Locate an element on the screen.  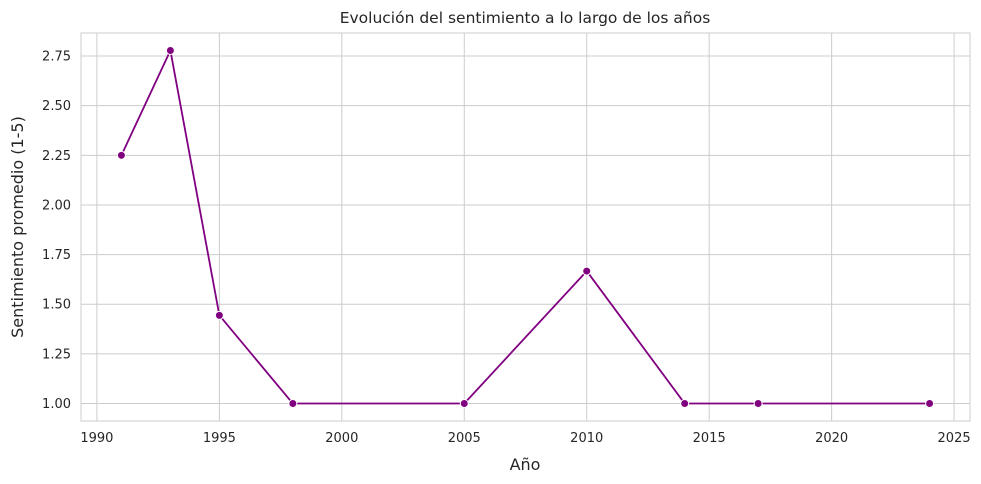
x-tick-label: 2020 is located at coordinates (831, 438).